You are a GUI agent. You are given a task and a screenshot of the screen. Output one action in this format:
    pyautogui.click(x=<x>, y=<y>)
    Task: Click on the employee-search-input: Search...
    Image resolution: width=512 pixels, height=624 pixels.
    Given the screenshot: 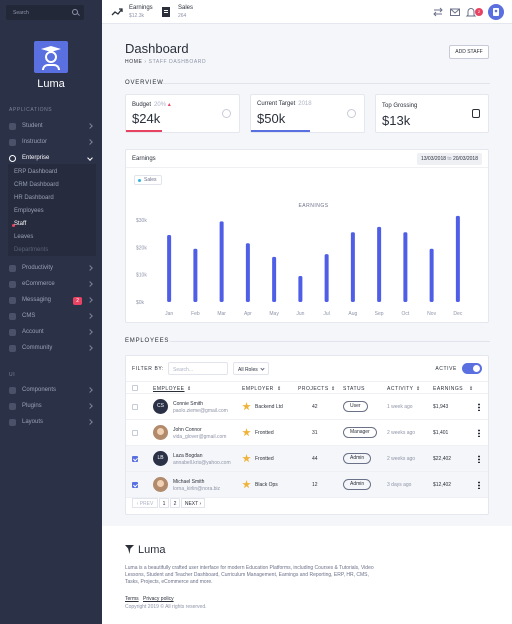 What is the action you would take?
    pyautogui.click(x=198, y=368)
    